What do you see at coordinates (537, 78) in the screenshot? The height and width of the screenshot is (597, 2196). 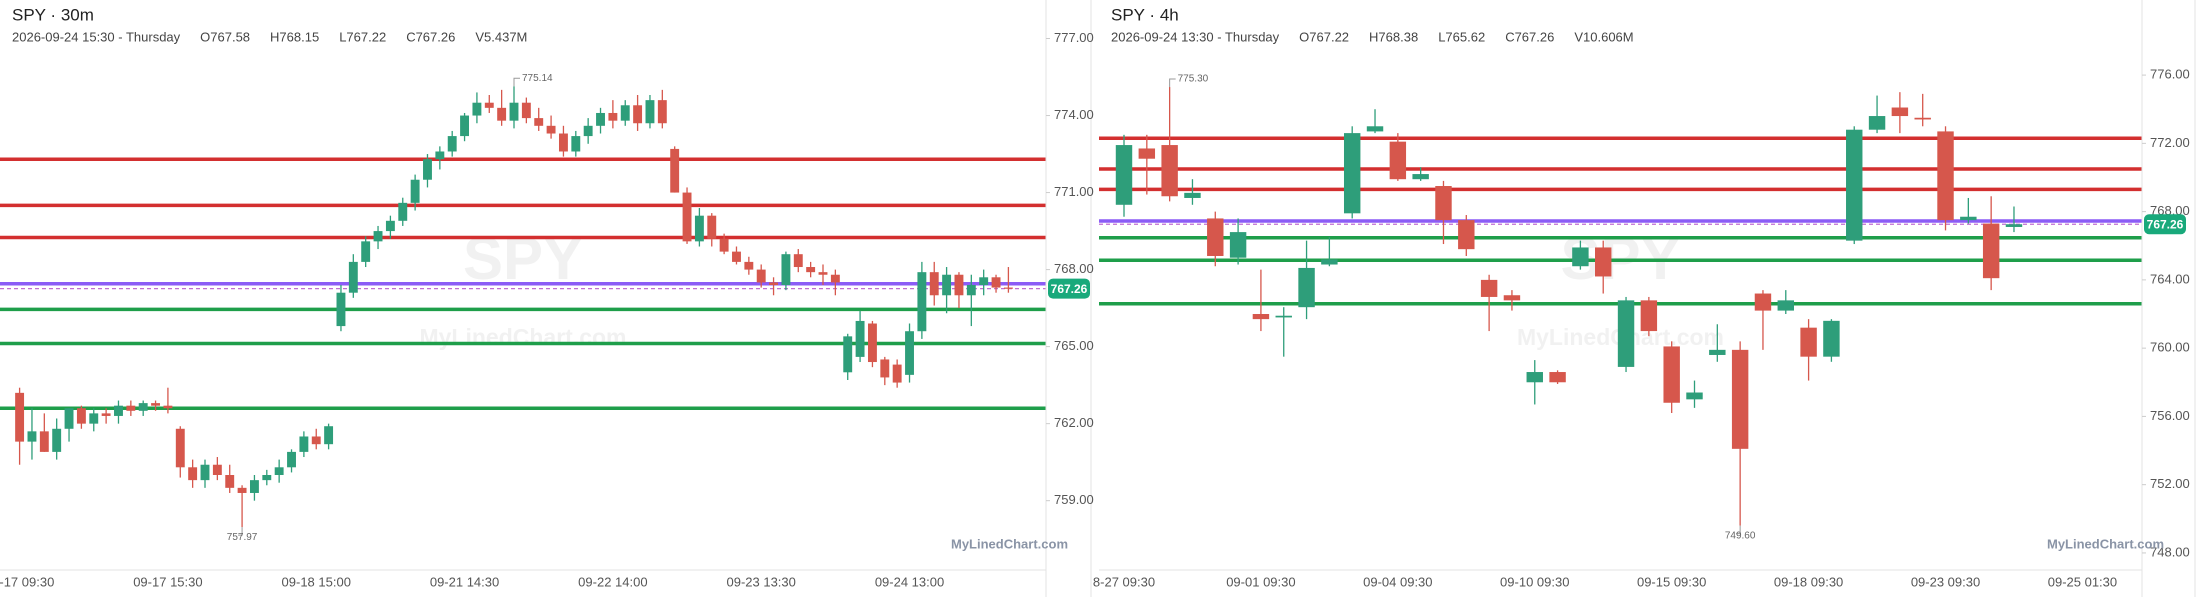 I see `high-label: 775.14` at bounding box center [537, 78].